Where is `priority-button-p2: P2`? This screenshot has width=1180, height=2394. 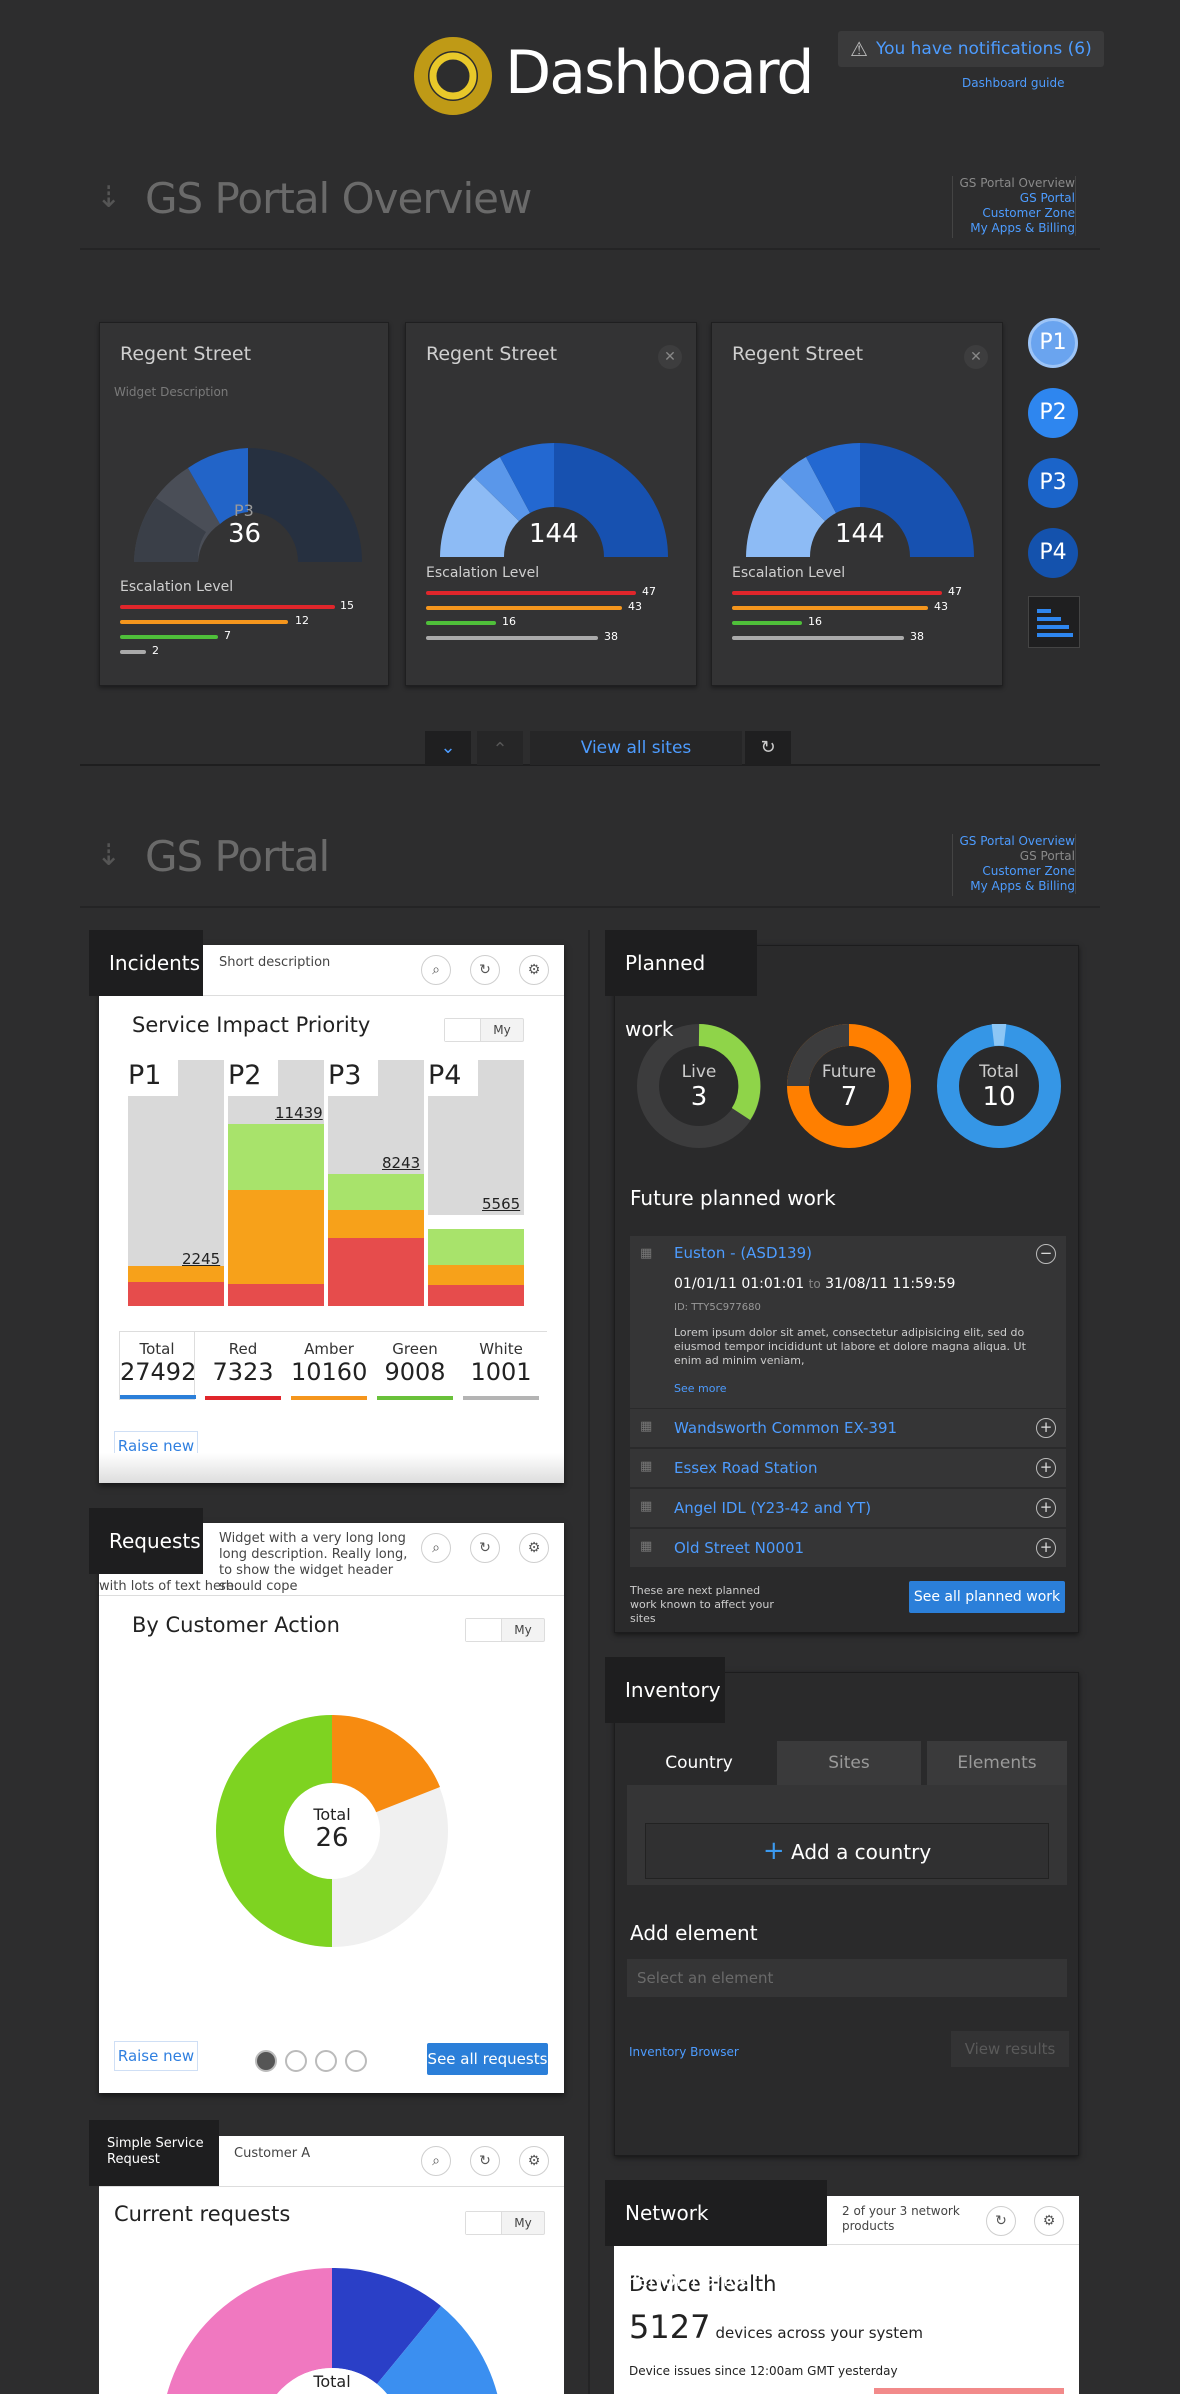
priority-button-p2: P2 is located at coordinates (1053, 413).